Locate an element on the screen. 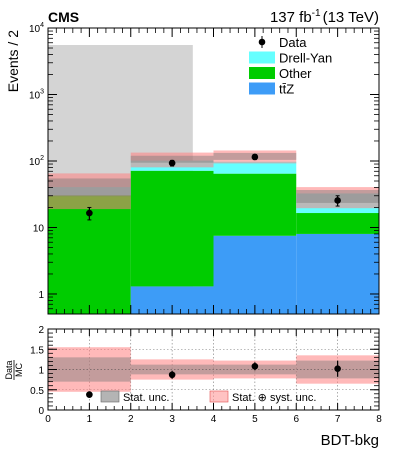 The width and height of the screenshot is (407, 459). legend-marker is located at coordinates (262, 42).